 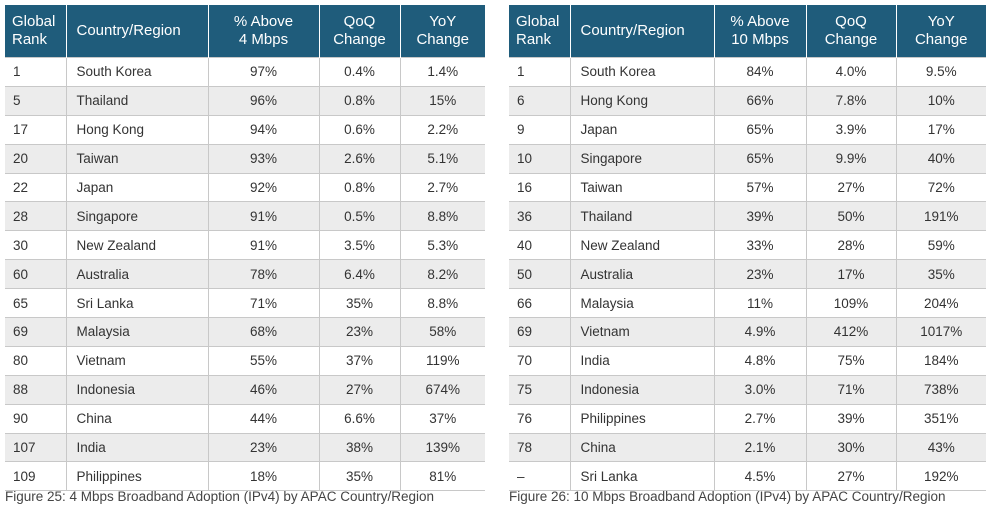 I want to click on table-row: 22 Japan 92% 0.8% 2.7%, so click(x=245, y=188).